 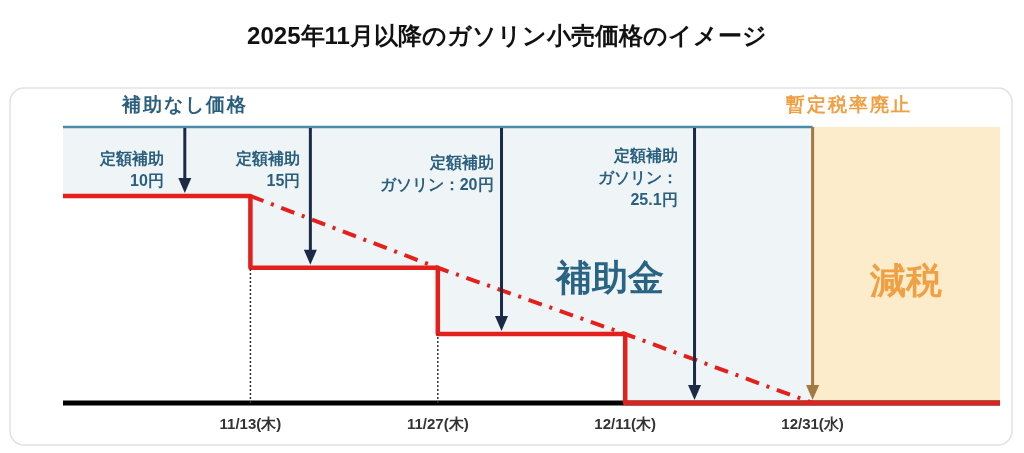 What do you see at coordinates (268, 169) in the screenshot?
I see `annotation: 定額補助15円` at bounding box center [268, 169].